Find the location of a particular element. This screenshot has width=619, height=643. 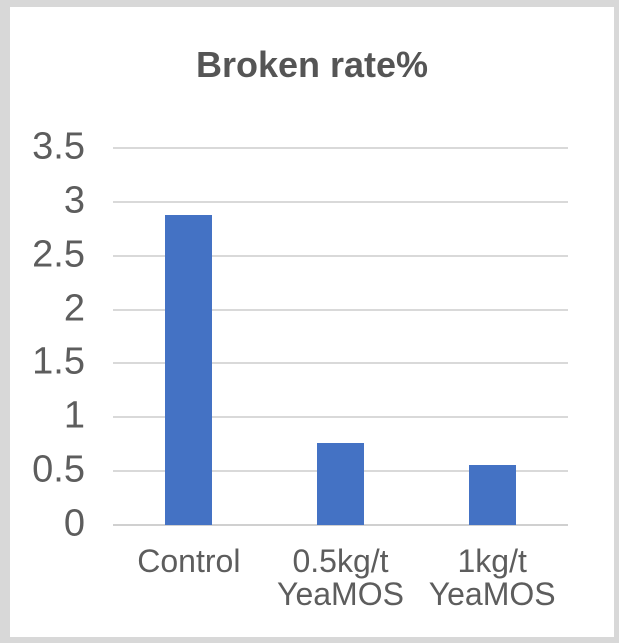

y-tick-label: 3.5 is located at coordinates (58, 146).